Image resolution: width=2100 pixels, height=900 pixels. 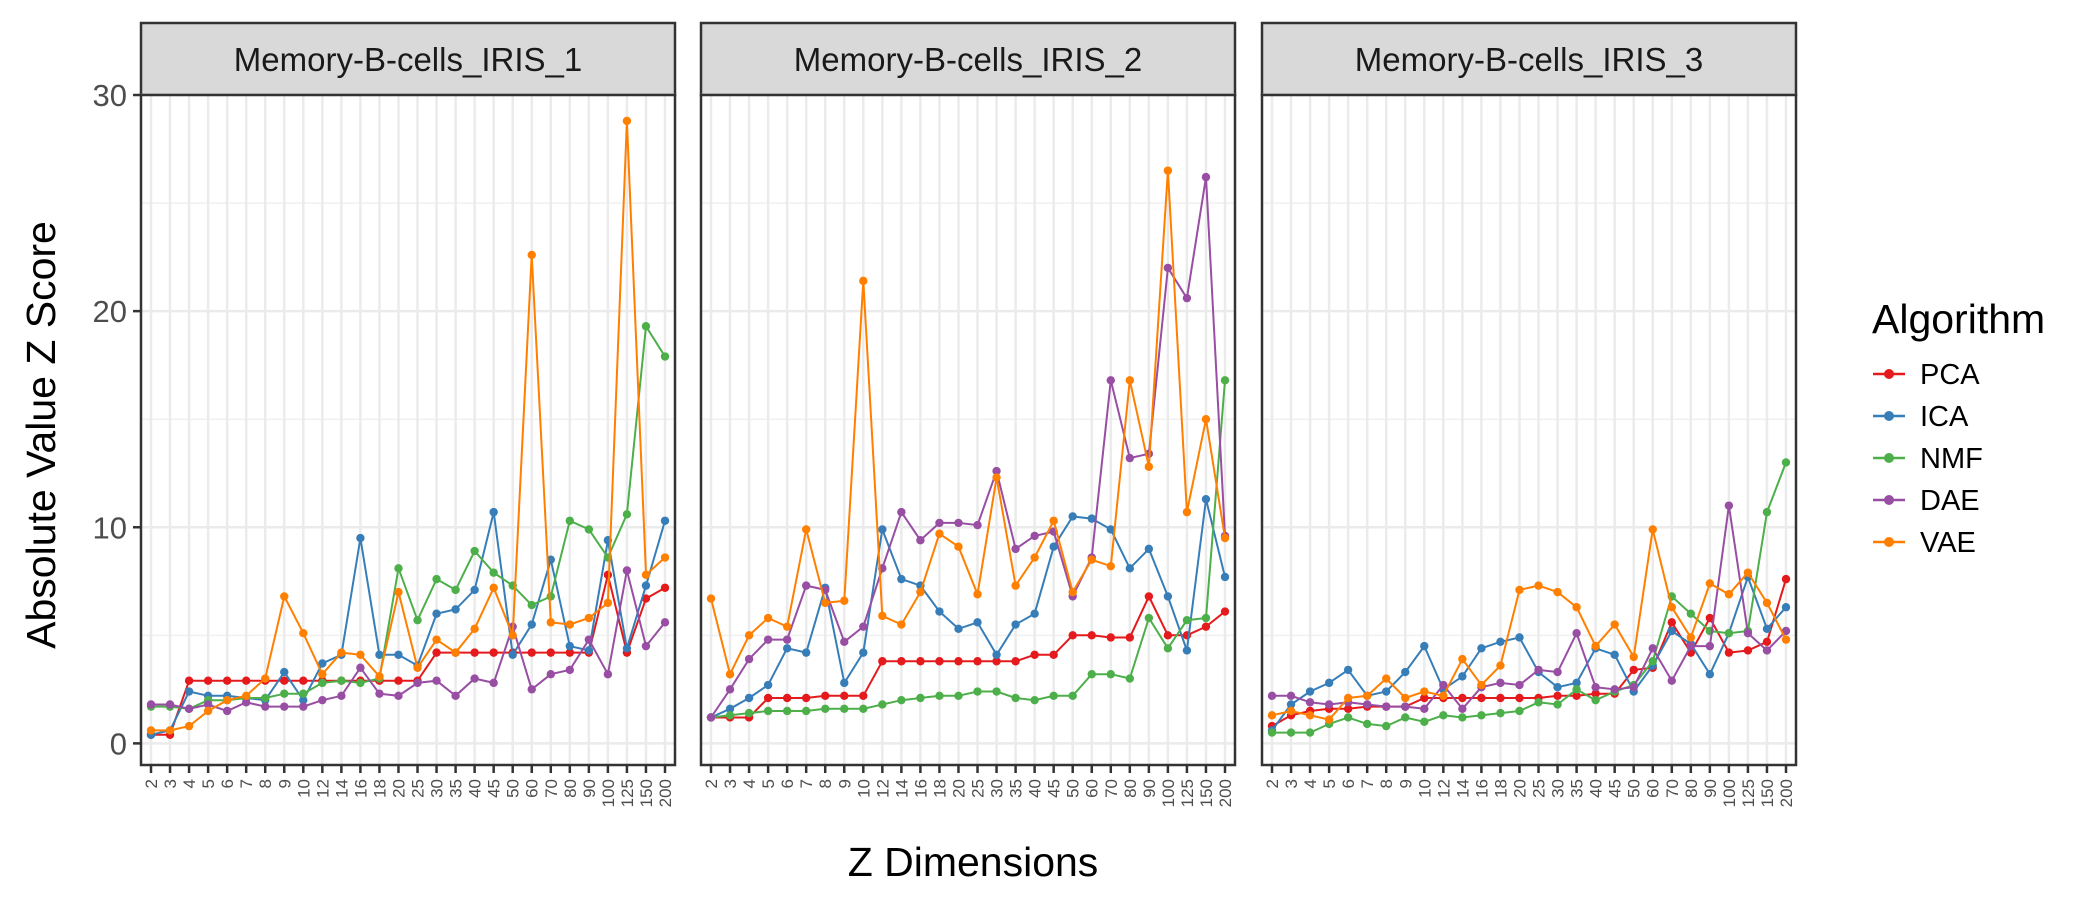 I want to click on legend-item-nmf: NMF, so click(x=1928, y=459).